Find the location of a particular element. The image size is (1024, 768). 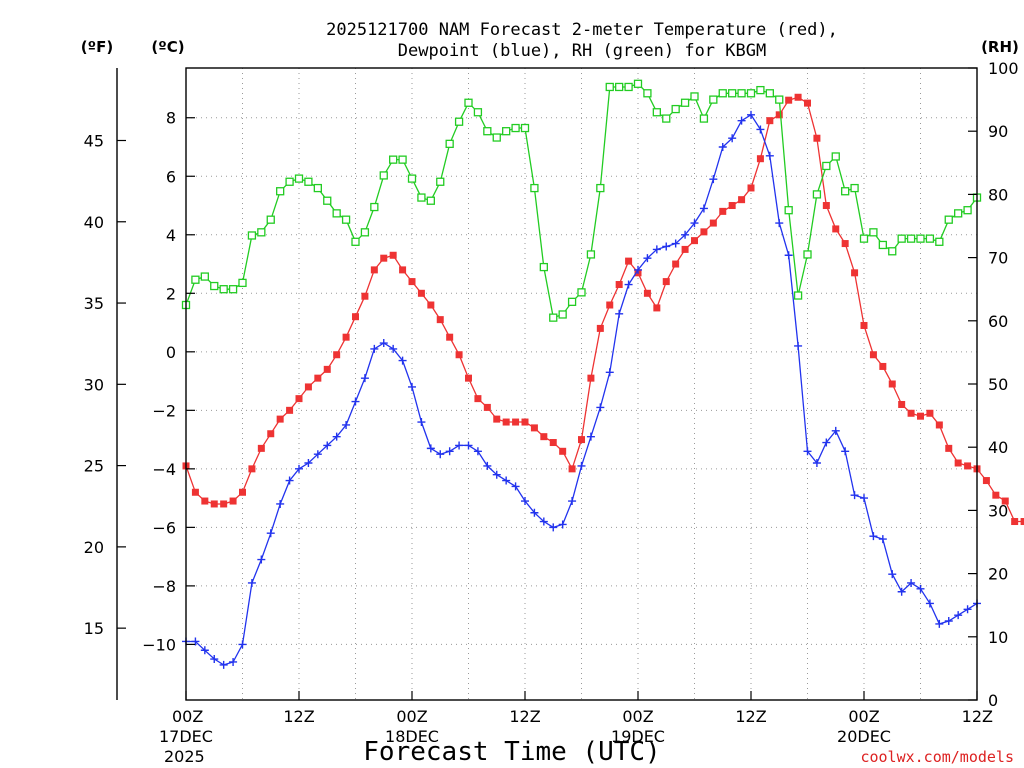

rh-tick-label: 40 is located at coordinates (998, 447).